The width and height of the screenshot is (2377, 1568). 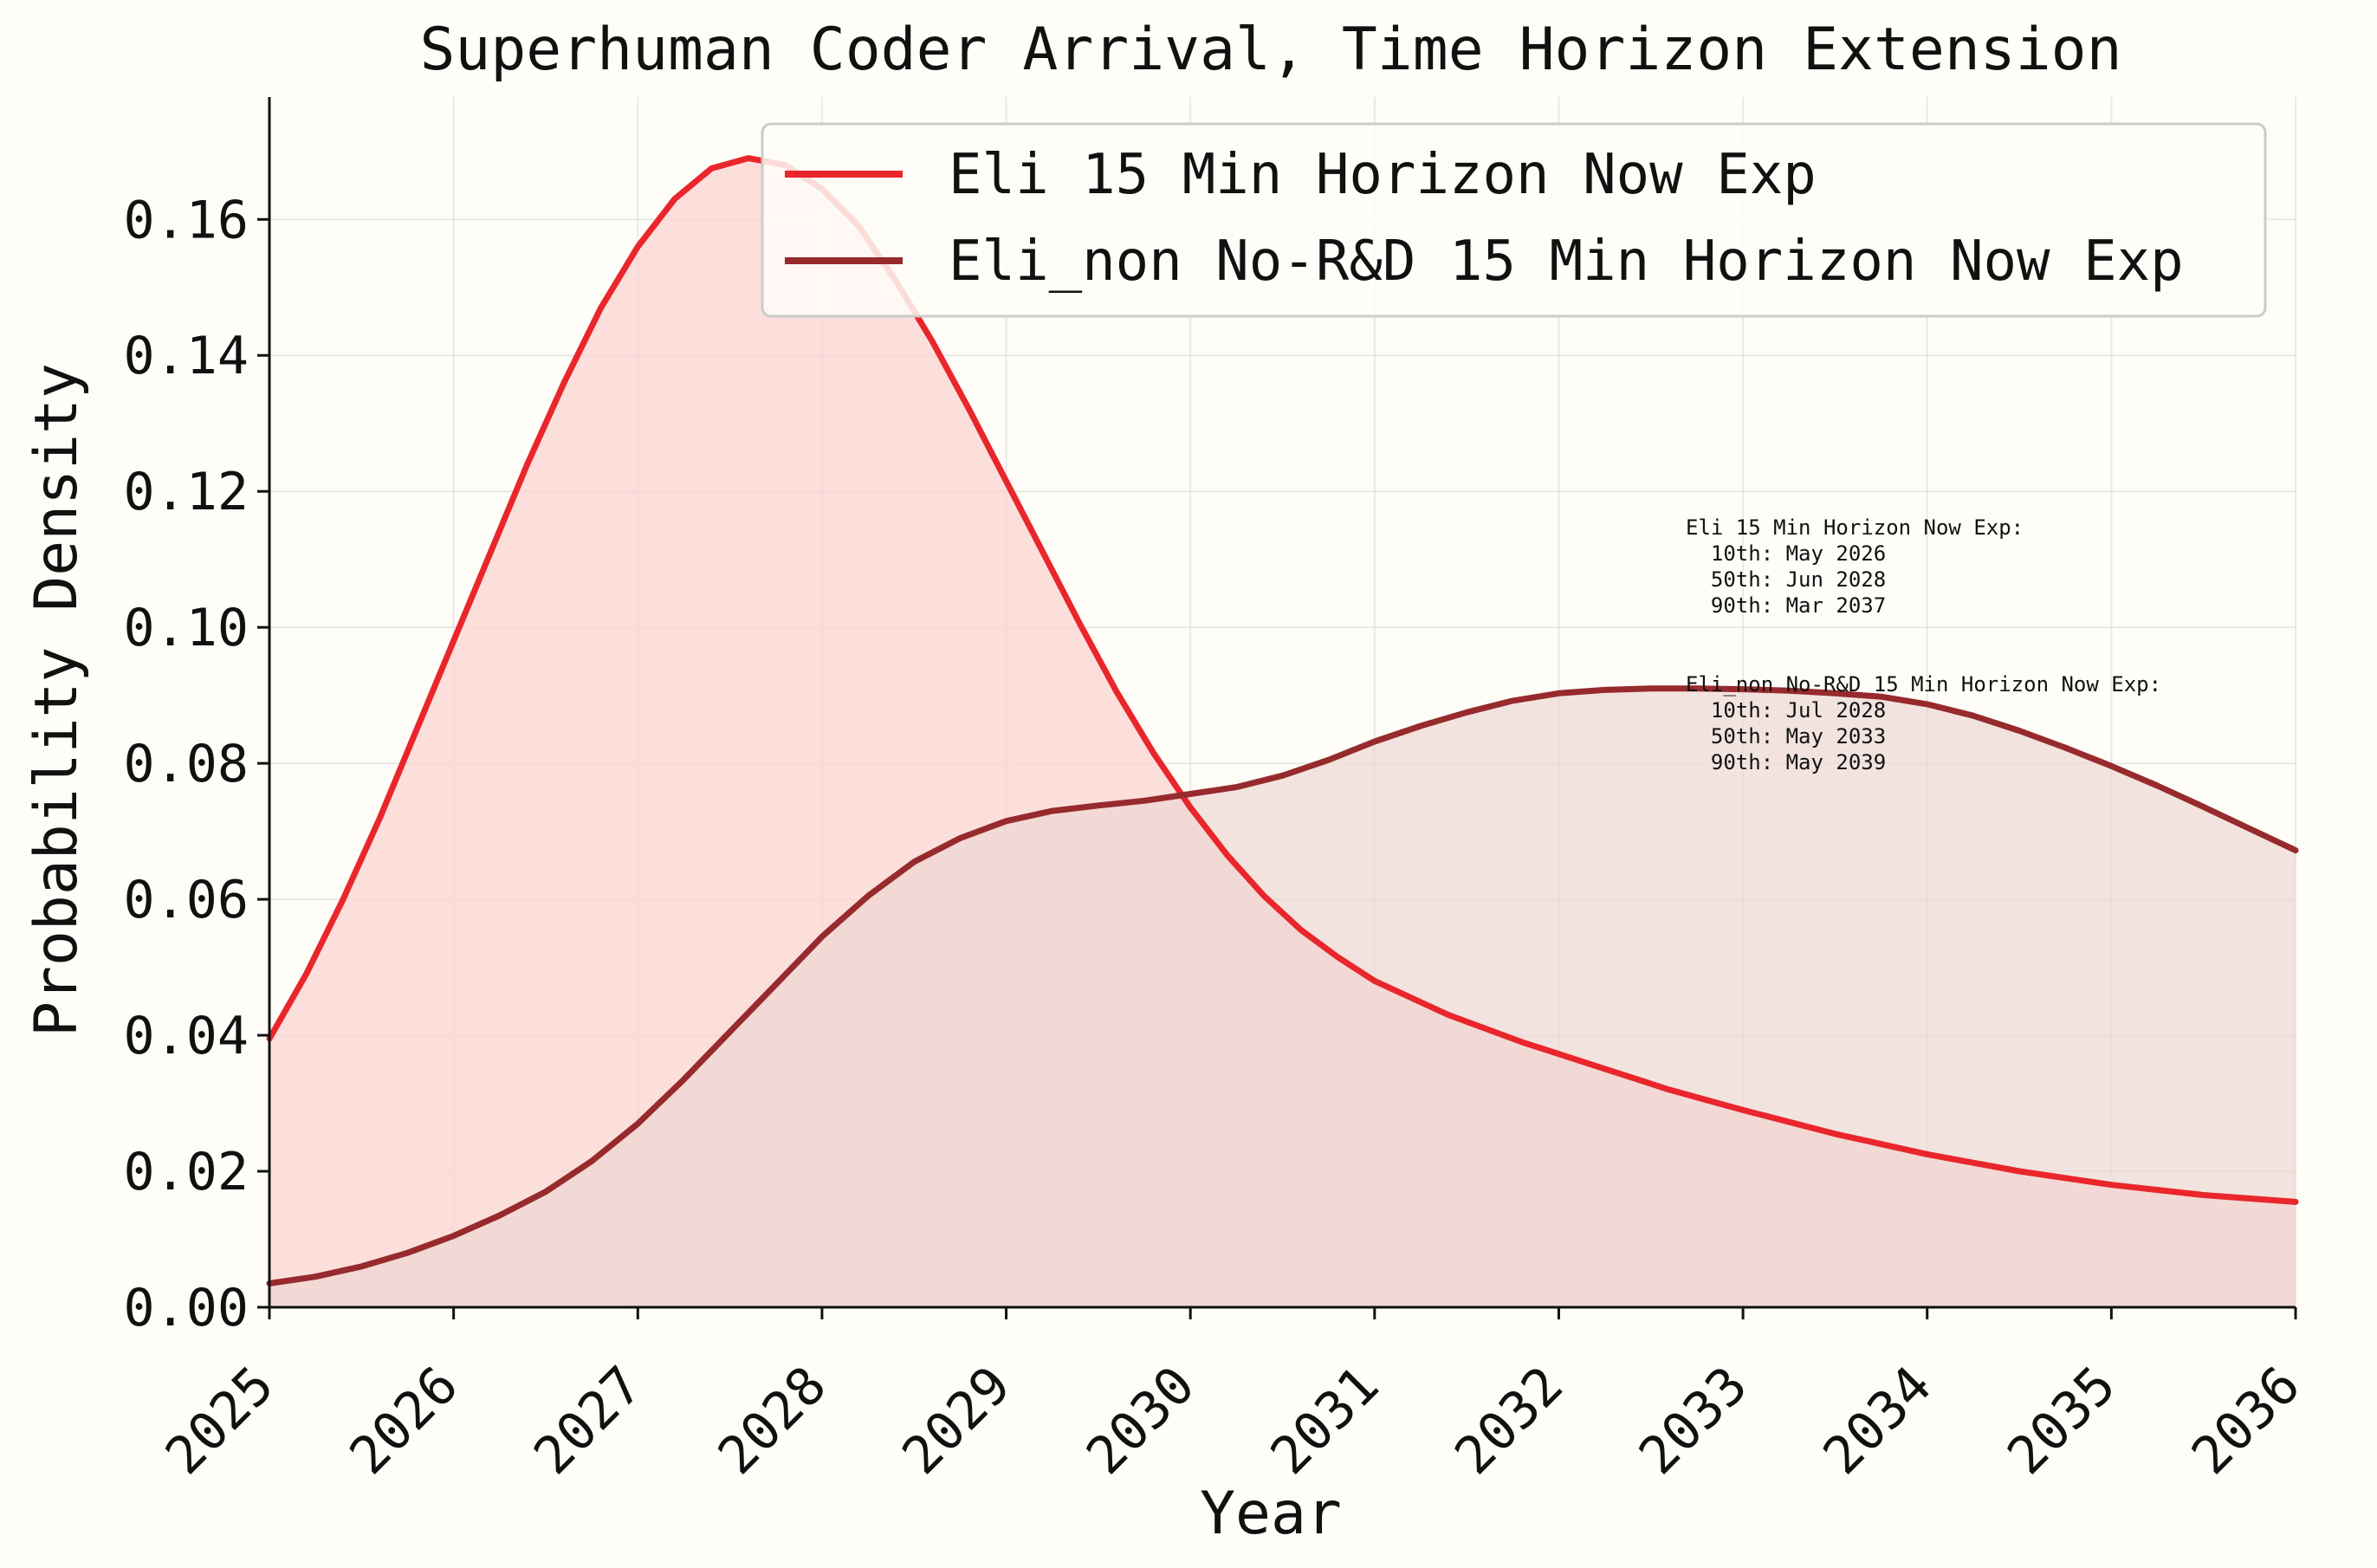 I want to click on y-tick-label: 0.04, so click(x=187, y=1036).